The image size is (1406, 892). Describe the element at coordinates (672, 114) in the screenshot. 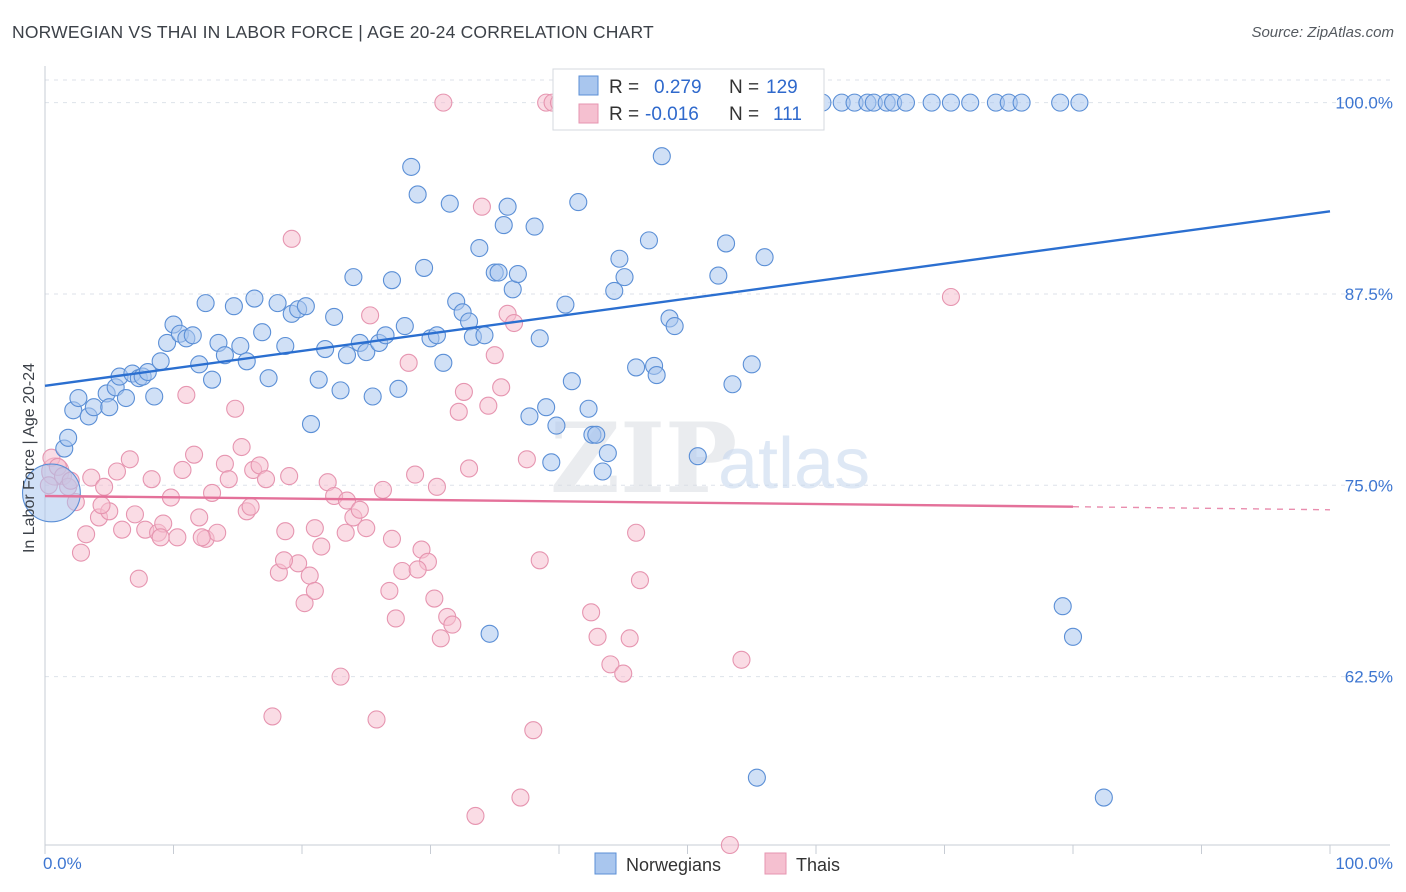

I see `legend-r-value-thais: -0.016` at that location.